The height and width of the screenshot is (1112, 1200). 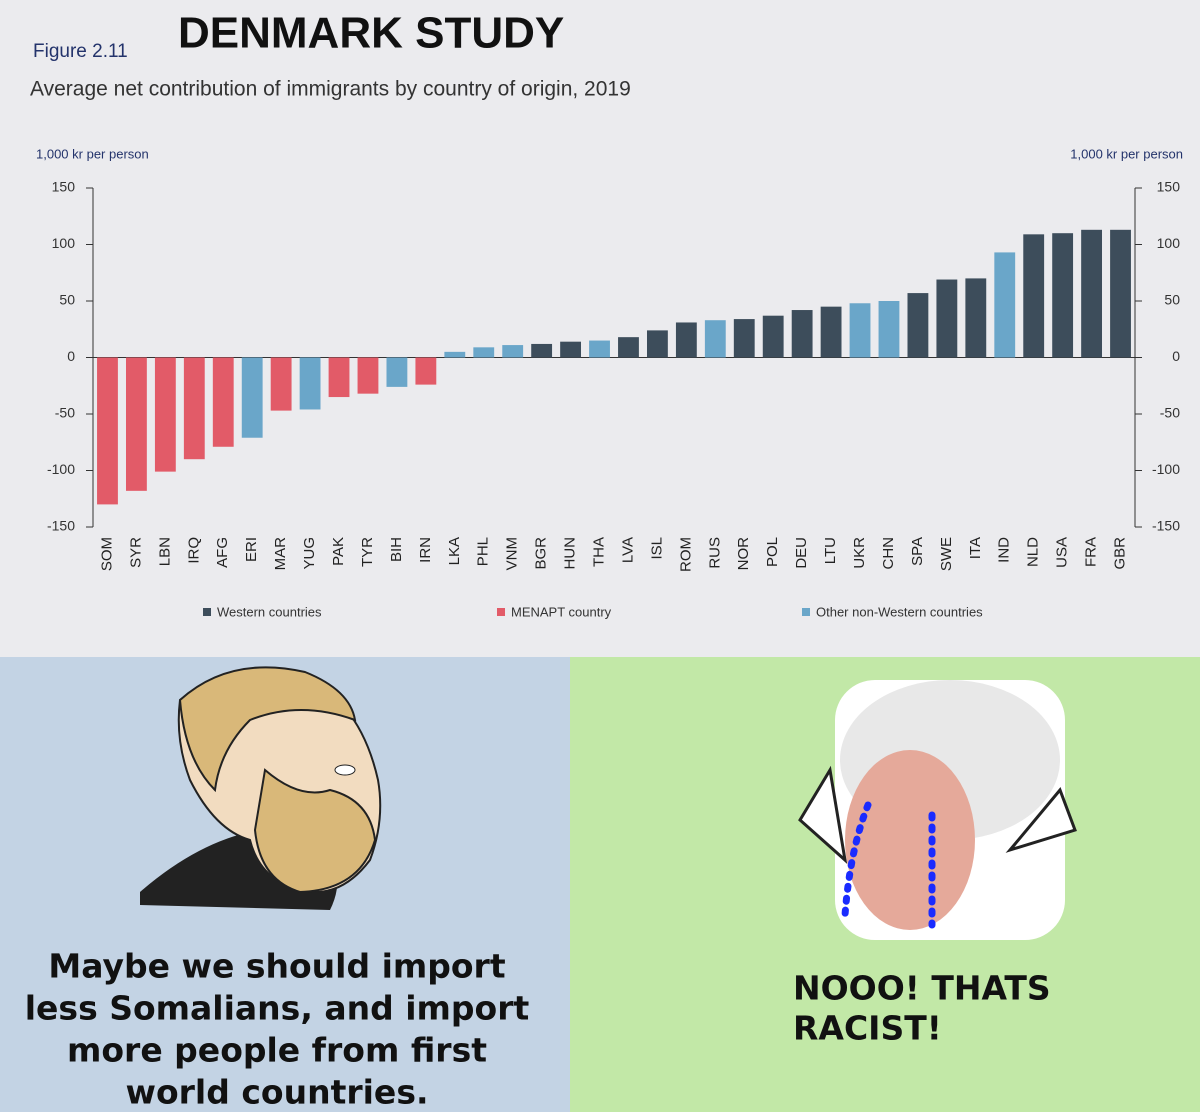 What do you see at coordinates (1176, 356) in the screenshot?
I see `y2-tick-label: 0` at bounding box center [1176, 356].